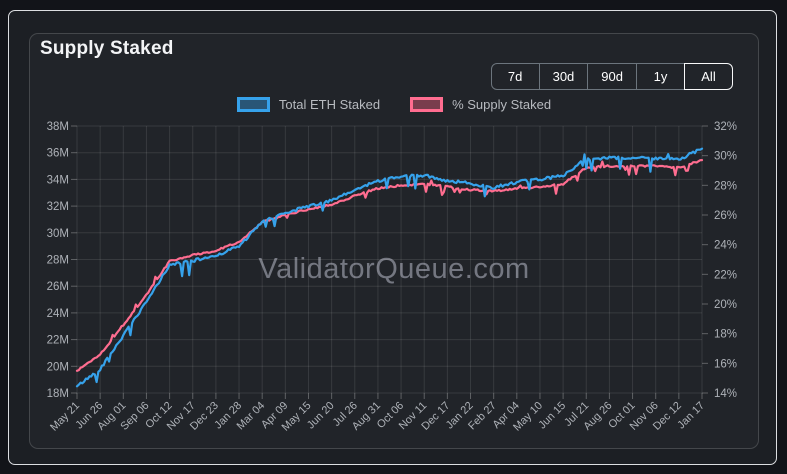 Image resolution: width=787 pixels, height=474 pixels. What do you see at coordinates (725, 335) in the screenshot?
I see `right-axis-tick-label: 18%` at bounding box center [725, 335].